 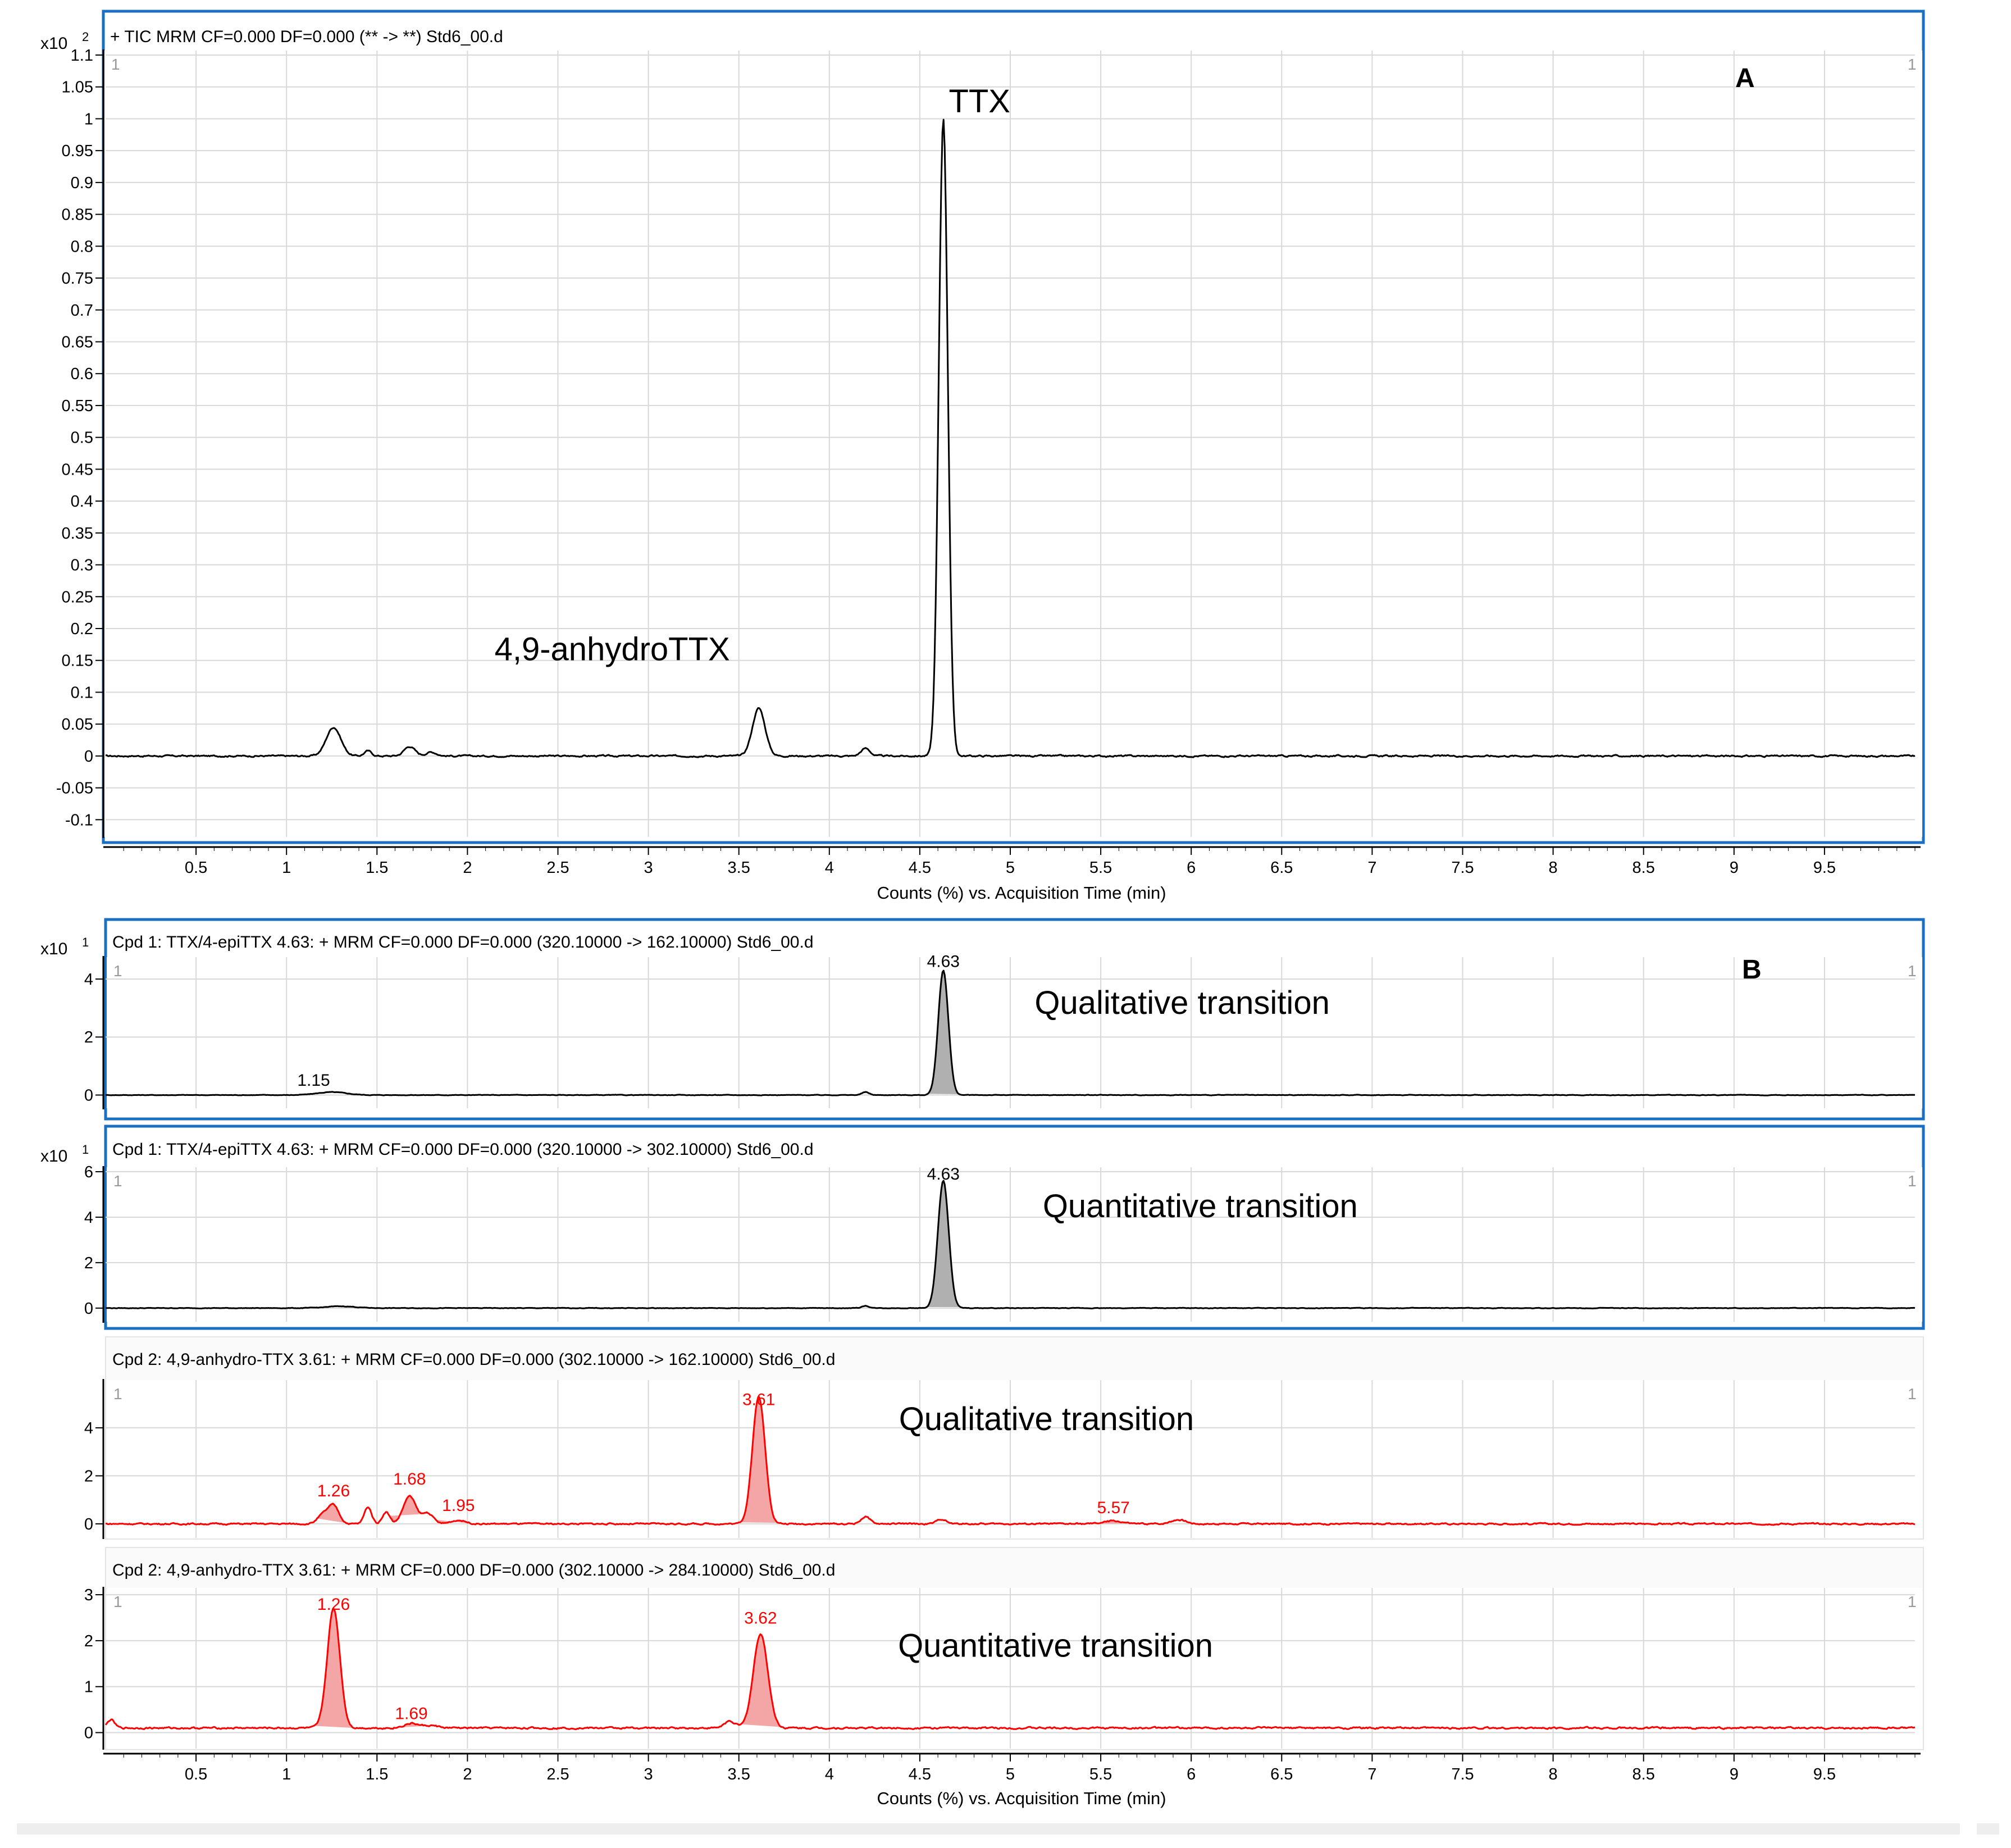 What do you see at coordinates (79, 820) in the screenshot?
I see `y-tick-label: -0.1` at bounding box center [79, 820].